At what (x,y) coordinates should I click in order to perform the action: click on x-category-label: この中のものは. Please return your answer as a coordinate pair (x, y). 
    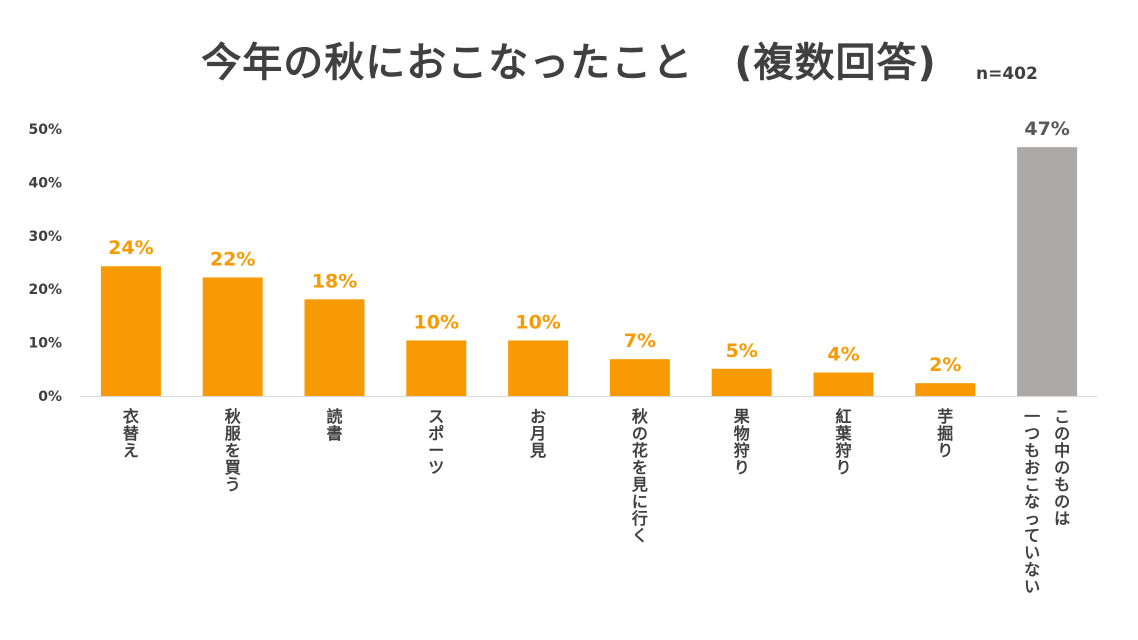
    Looking at the image, I should click on (1062, 467).